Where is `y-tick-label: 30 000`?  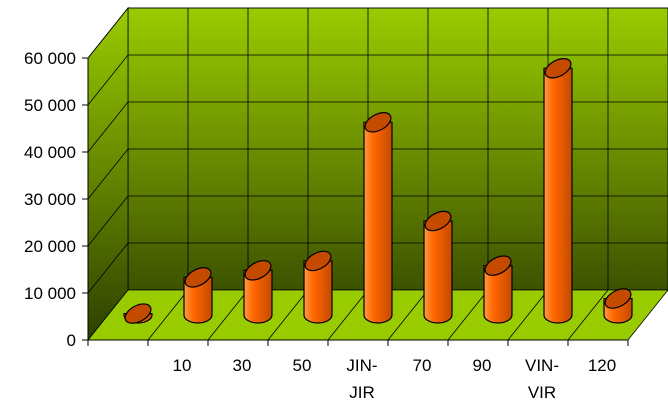 y-tick-label: 30 000 is located at coordinates (50, 199).